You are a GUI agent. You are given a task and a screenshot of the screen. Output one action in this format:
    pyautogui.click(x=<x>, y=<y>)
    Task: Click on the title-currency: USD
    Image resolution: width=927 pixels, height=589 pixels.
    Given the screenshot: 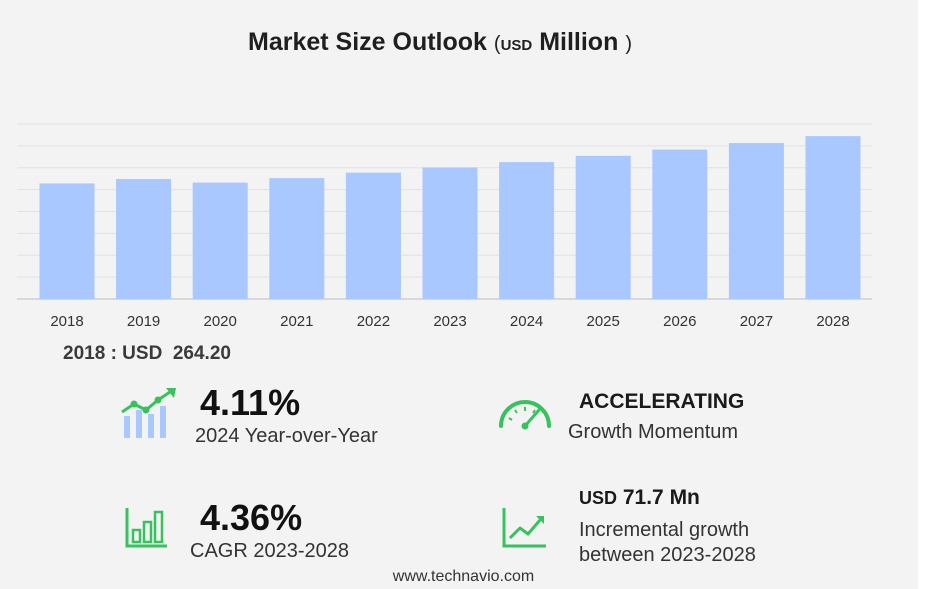 What is the action you would take?
    pyautogui.click(x=516, y=45)
    